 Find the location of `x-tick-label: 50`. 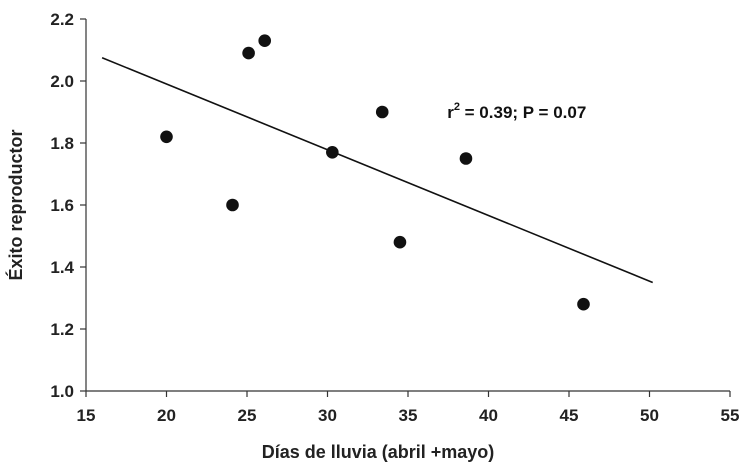

x-tick-label: 50 is located at coordinates (649, 415).